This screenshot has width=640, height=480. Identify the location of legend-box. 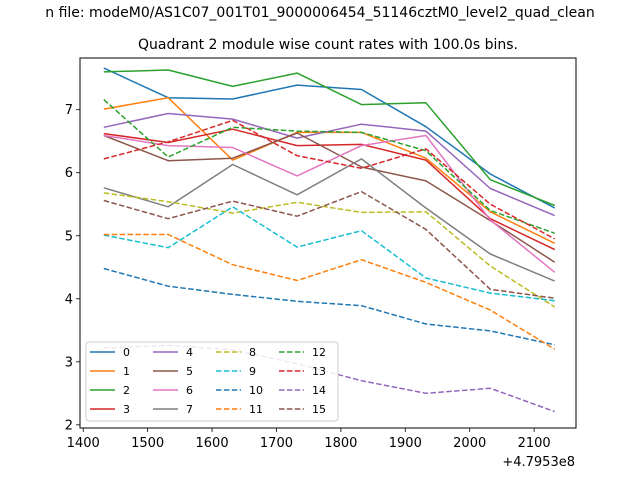
(212, 381).